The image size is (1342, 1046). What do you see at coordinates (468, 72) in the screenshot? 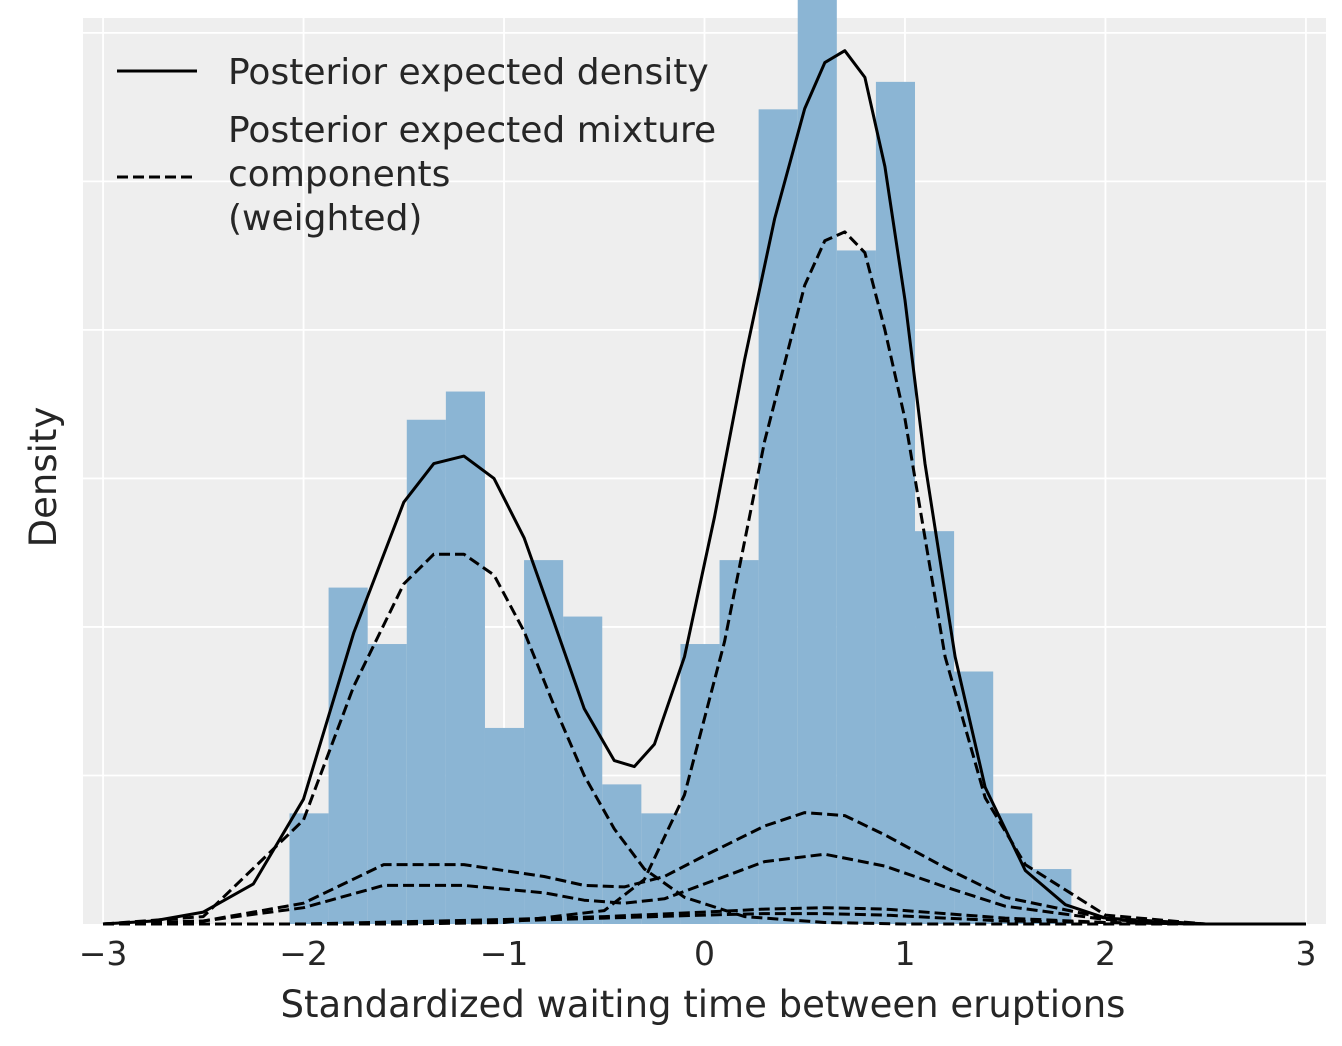
I see `legend-label-density: Posterior expected density` at bounding box center [468, 72].